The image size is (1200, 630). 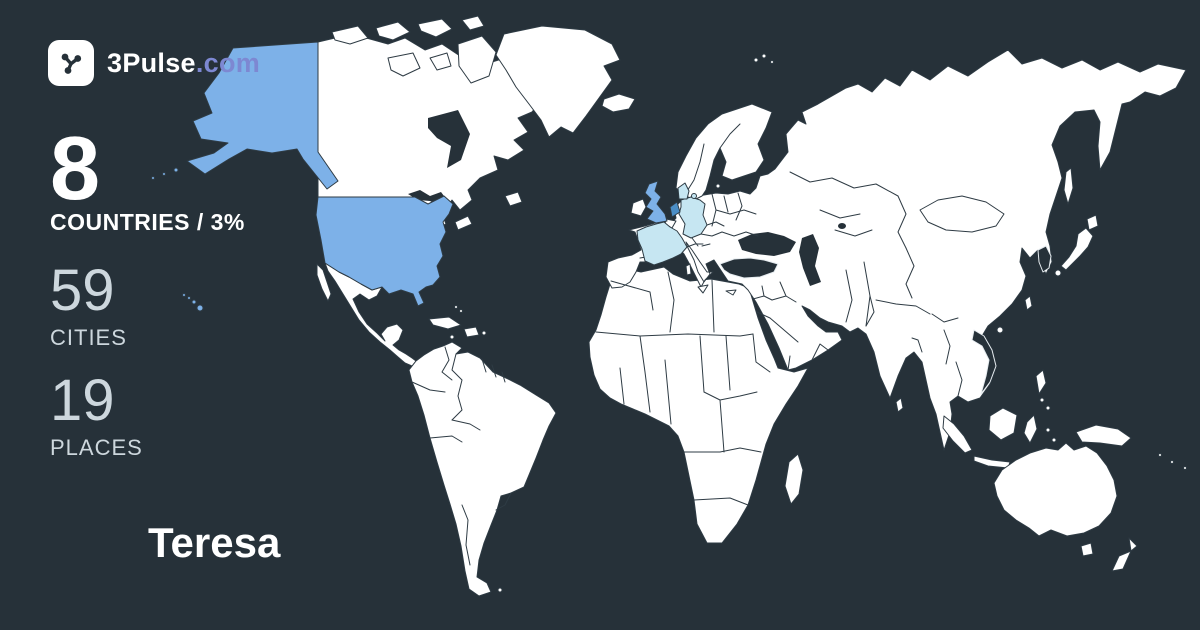 I want to click on brand-wordmark: 3Pulse.com, so click(x=183, y=63).